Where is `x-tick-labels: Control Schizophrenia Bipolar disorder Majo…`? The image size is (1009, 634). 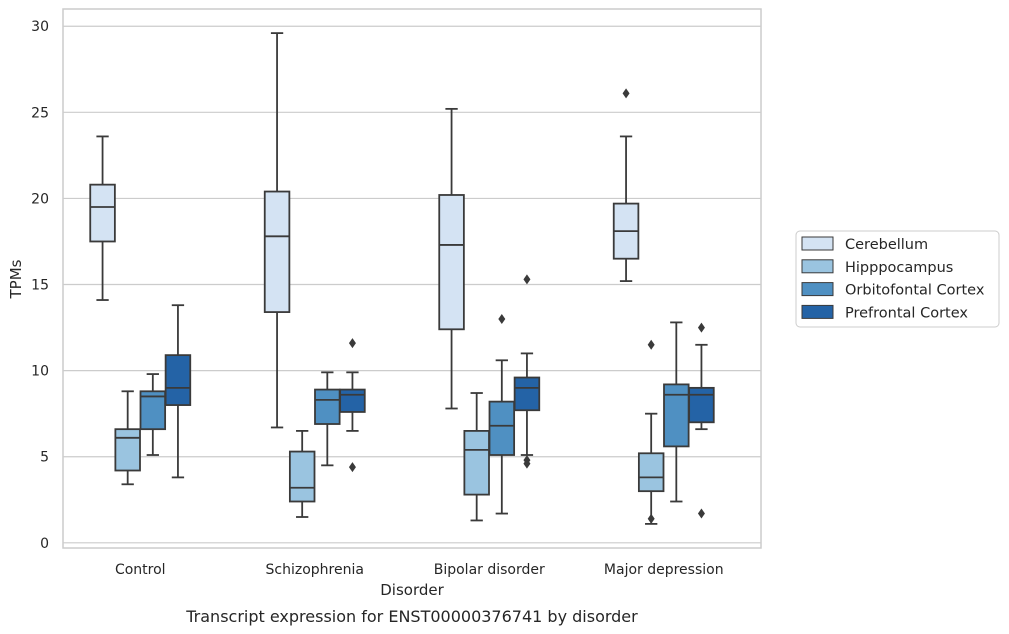 x-tick-labels: Control Schizophrenia Bipolar disorder Majo… is located at coordinates (419, 570).